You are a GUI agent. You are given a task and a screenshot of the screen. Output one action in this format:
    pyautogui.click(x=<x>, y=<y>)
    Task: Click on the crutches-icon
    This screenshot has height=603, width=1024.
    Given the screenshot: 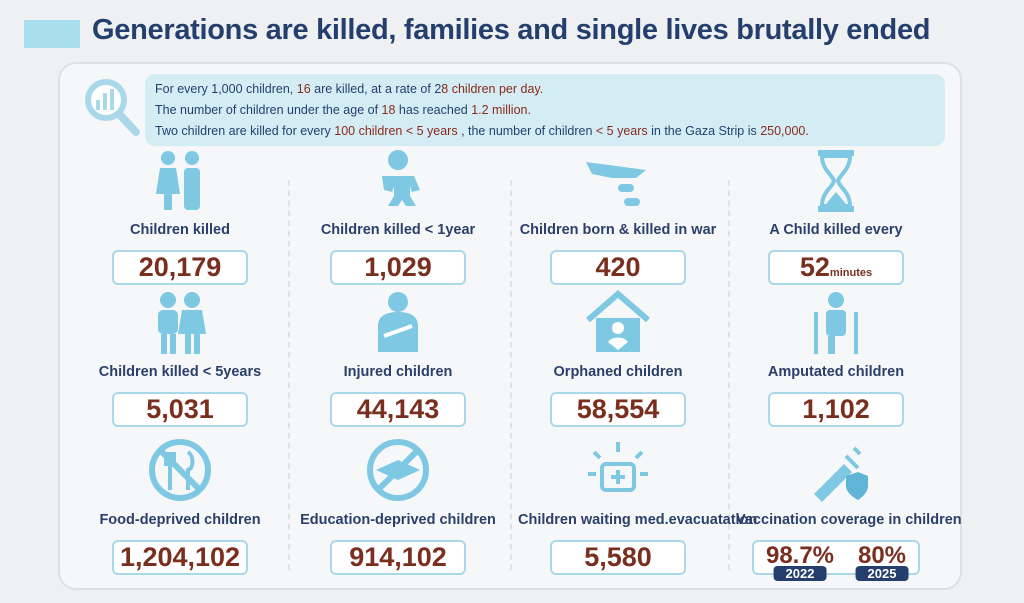 What is the action you would take?
    pyautogui.click(x=836, y=323)
    